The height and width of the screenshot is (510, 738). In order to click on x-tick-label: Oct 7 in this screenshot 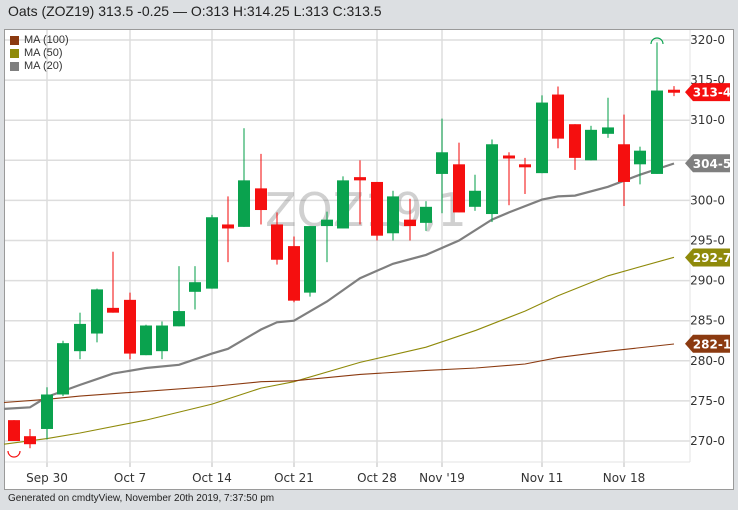, I will do `click(130, 478)`.